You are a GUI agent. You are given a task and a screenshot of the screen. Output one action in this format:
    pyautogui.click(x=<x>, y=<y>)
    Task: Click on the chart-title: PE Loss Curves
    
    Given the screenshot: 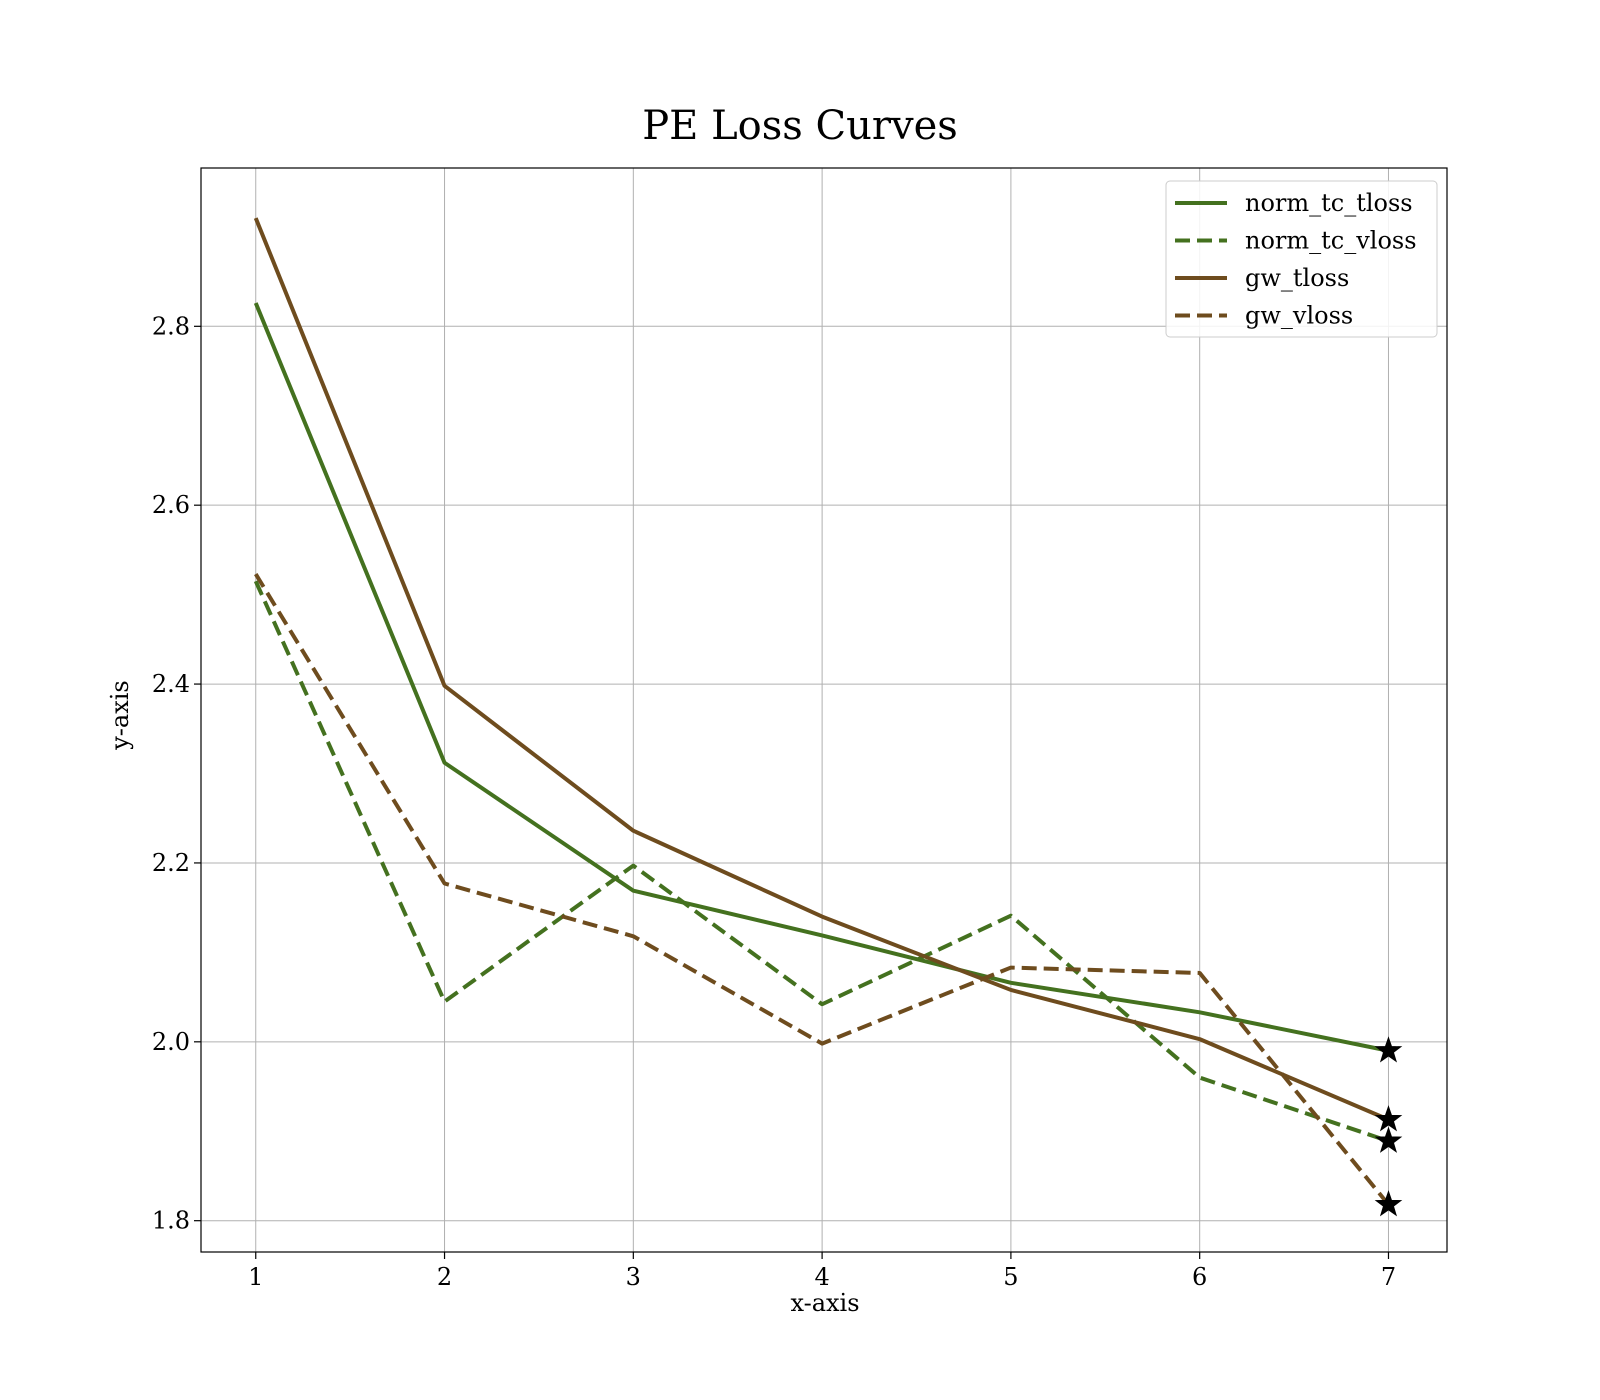 What is the action you would take?
    pyautogui.click(x=800, y=126)
    